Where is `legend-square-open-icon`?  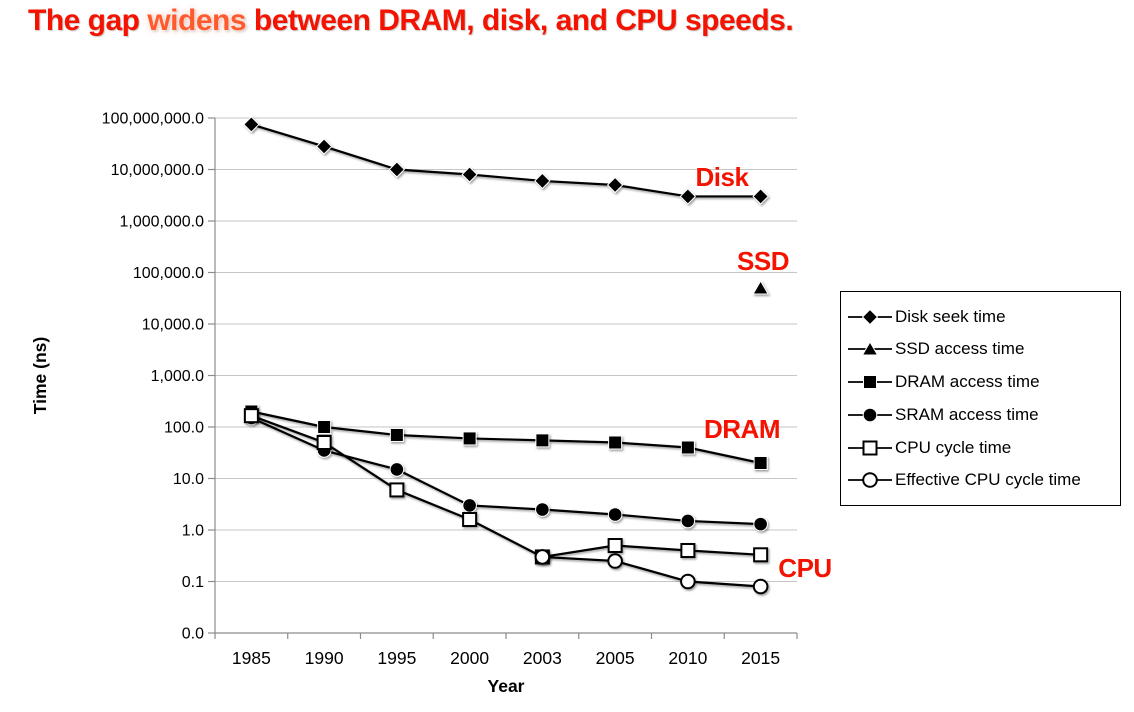 legend-square-open-icon is located at coordinates (870, 448).